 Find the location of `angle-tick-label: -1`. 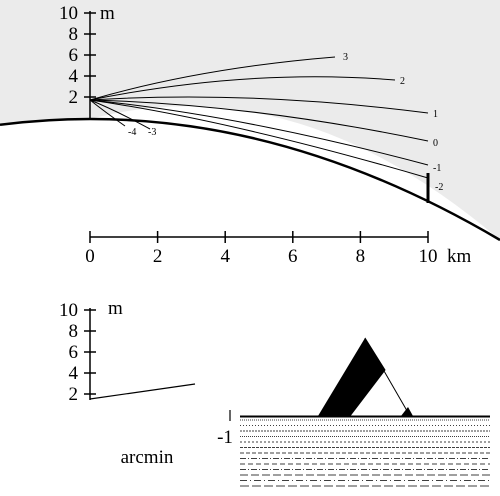

angle-tick-label: -1 is located at coordinates (225, 437).